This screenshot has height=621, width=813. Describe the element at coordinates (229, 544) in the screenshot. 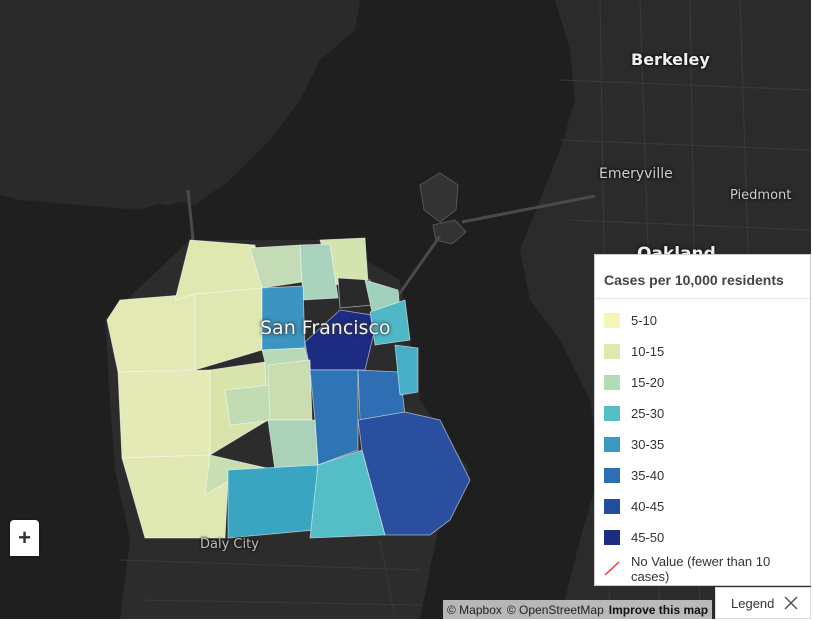

I see `label-daly-city: Daly City` at that location.